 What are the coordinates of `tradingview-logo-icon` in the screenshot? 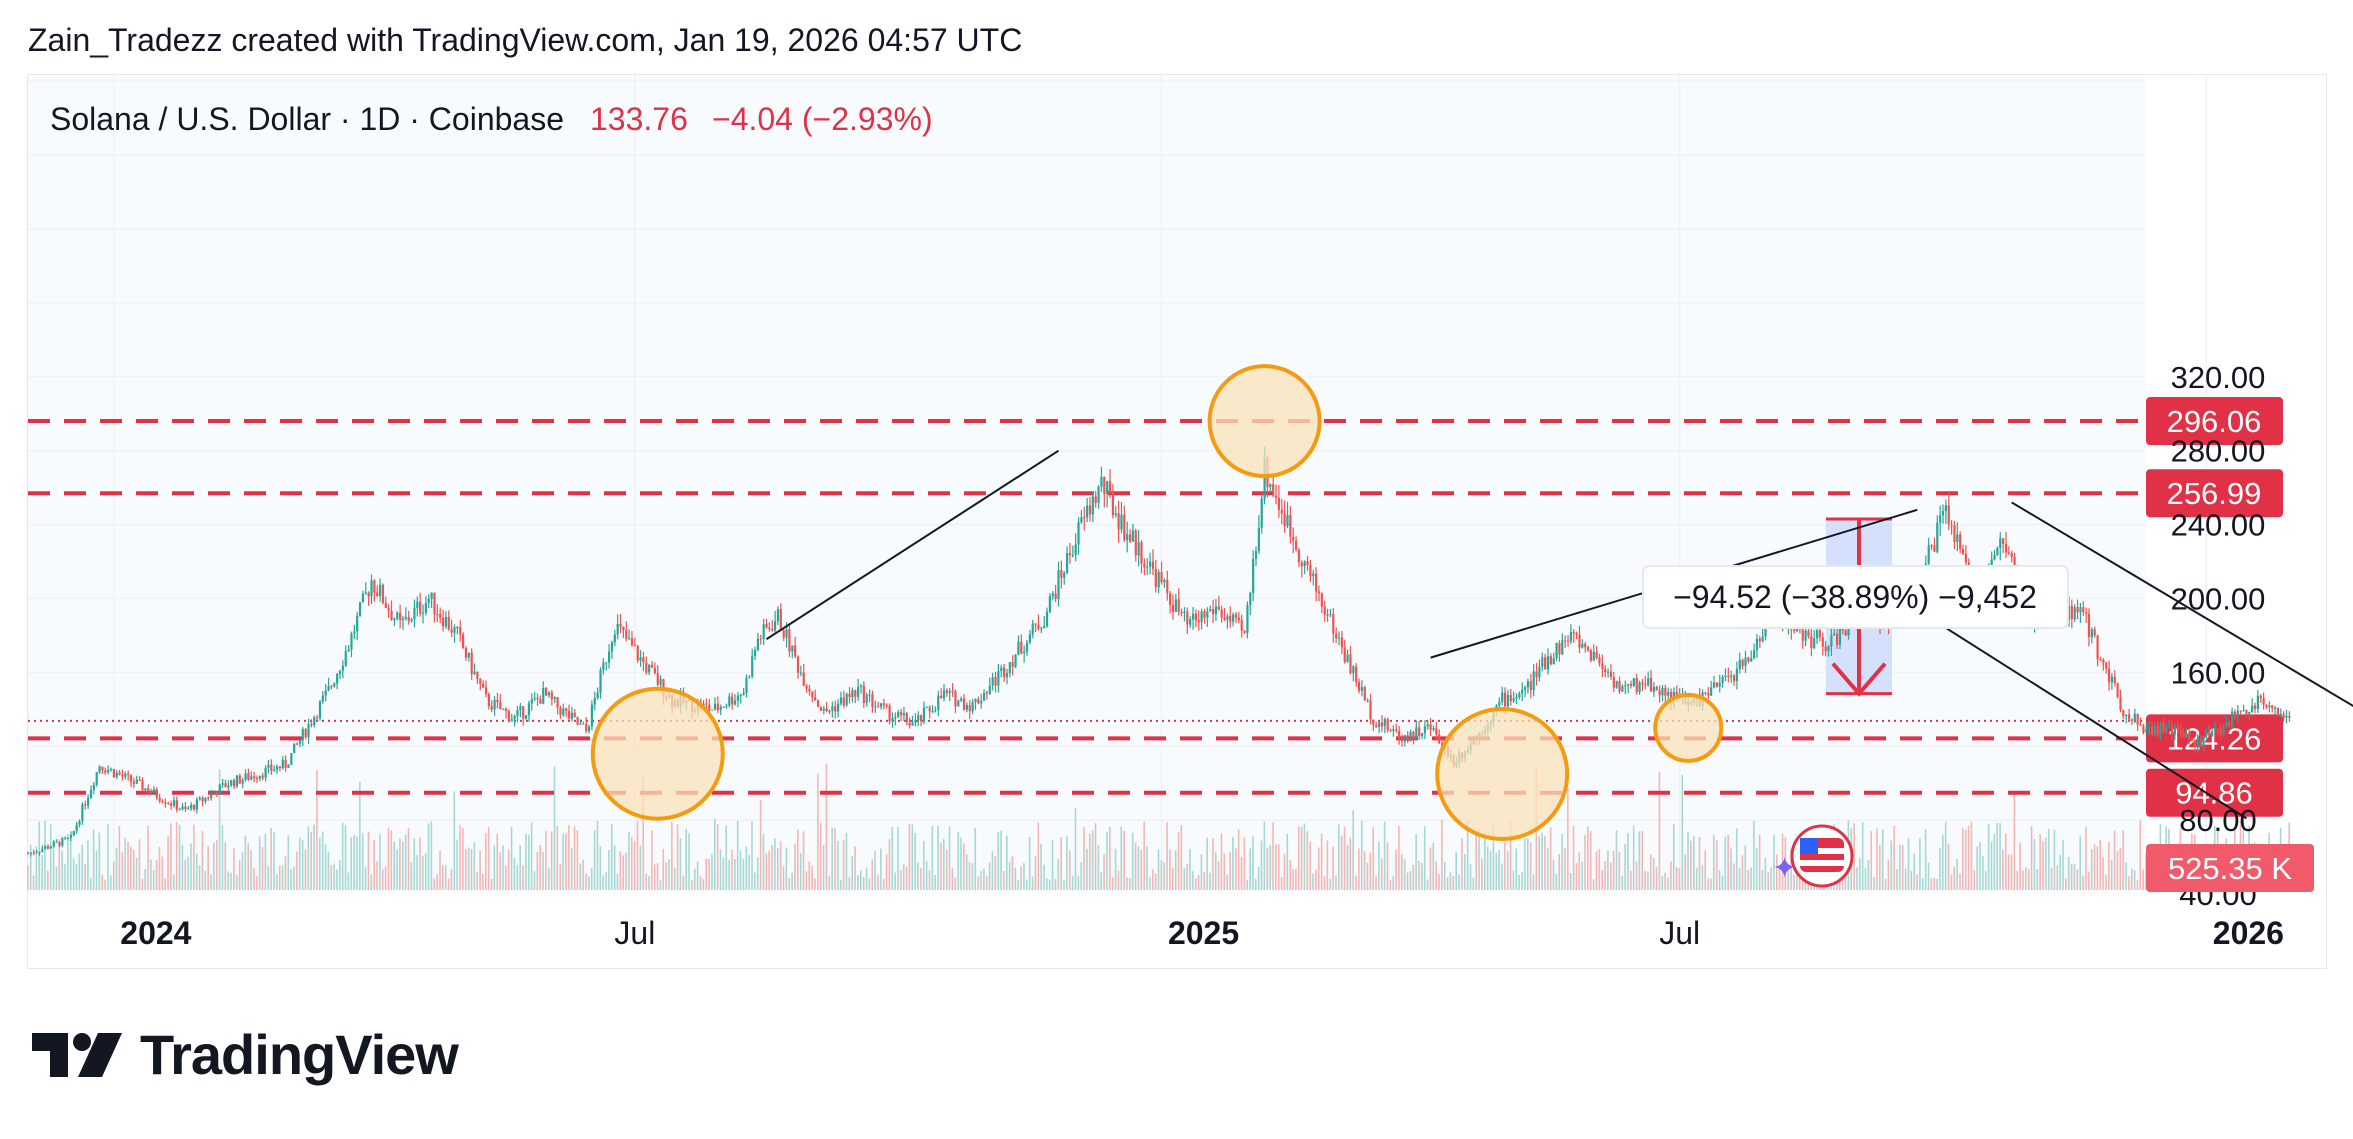 It's located at (77, 1054).